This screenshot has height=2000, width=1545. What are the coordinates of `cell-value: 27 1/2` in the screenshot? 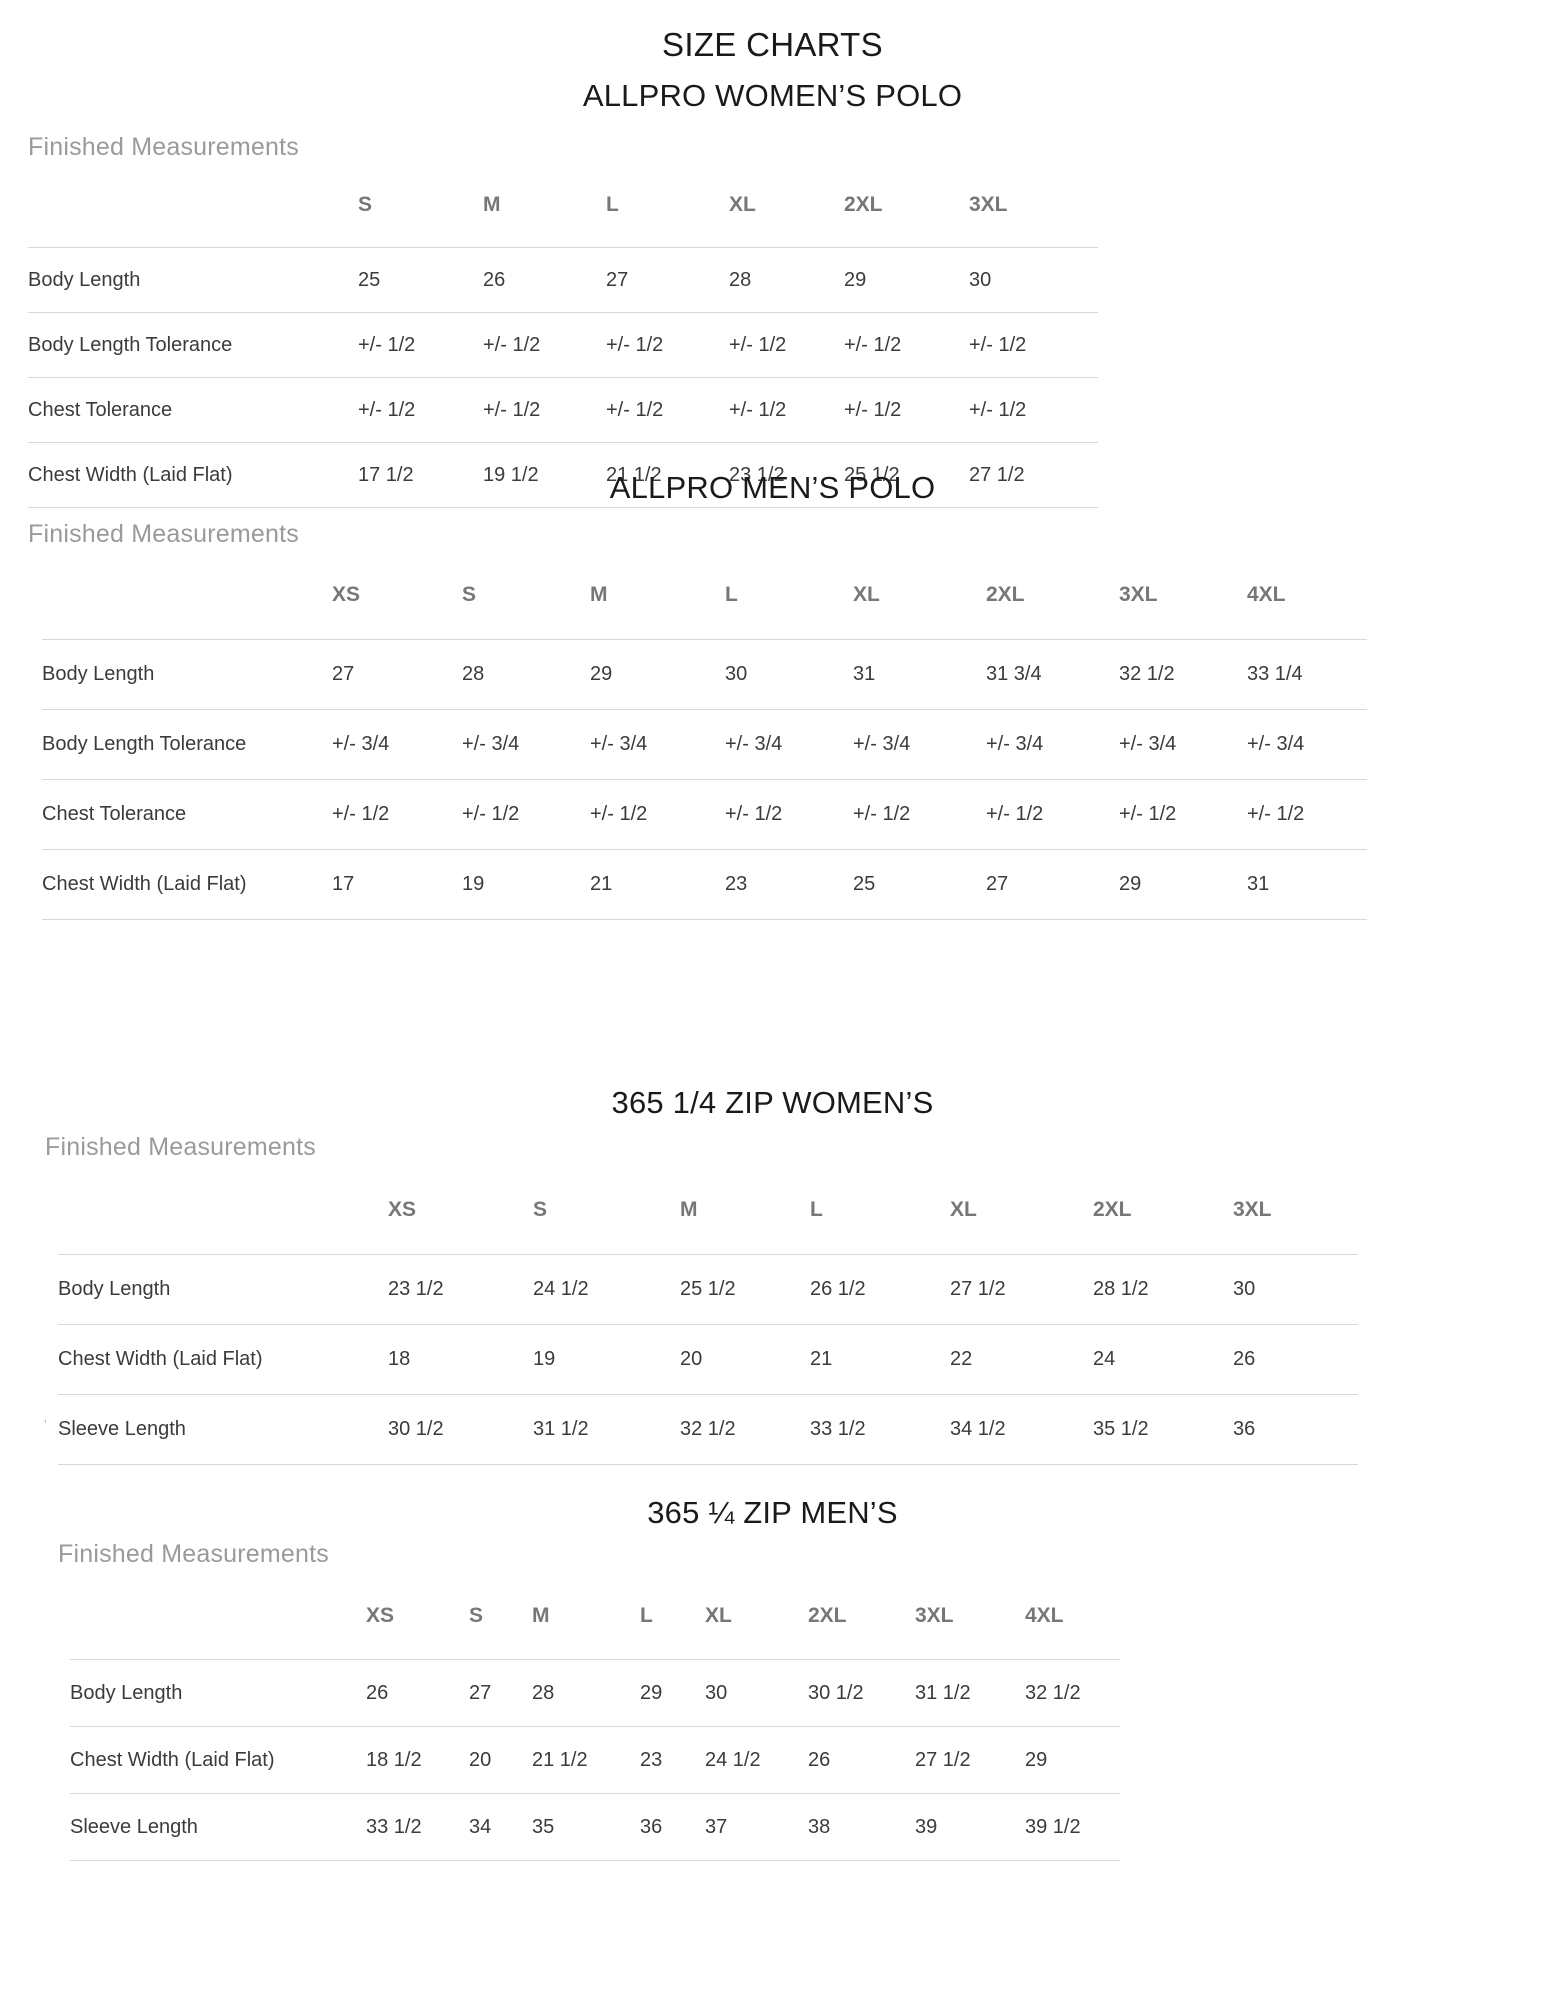 It's located at (1033, 475).